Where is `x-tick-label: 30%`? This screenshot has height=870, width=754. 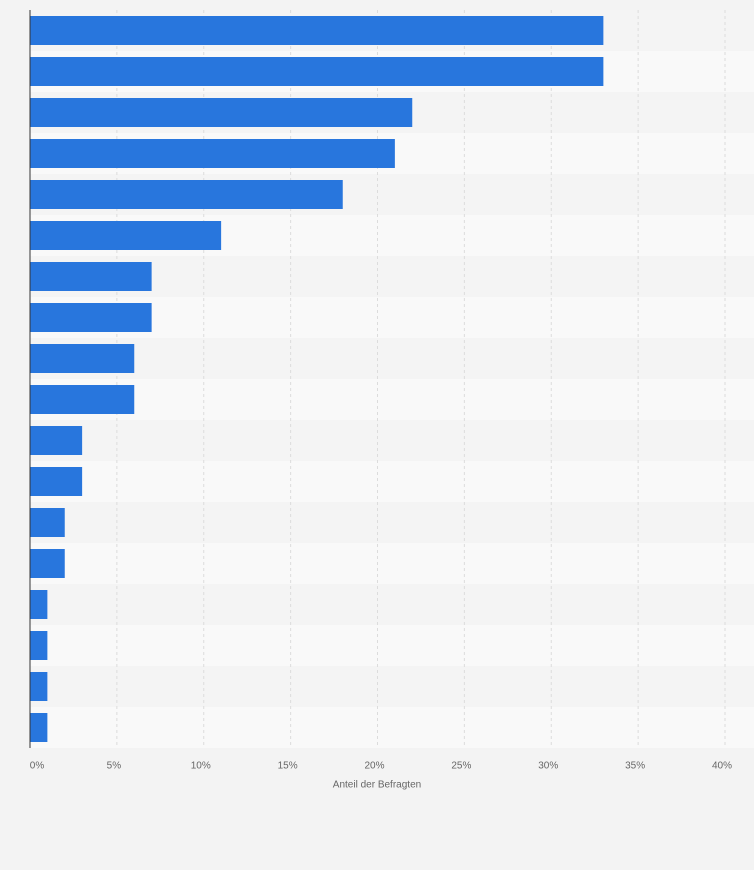
x-tick-label: 30% is located at coordinates (548, 766).